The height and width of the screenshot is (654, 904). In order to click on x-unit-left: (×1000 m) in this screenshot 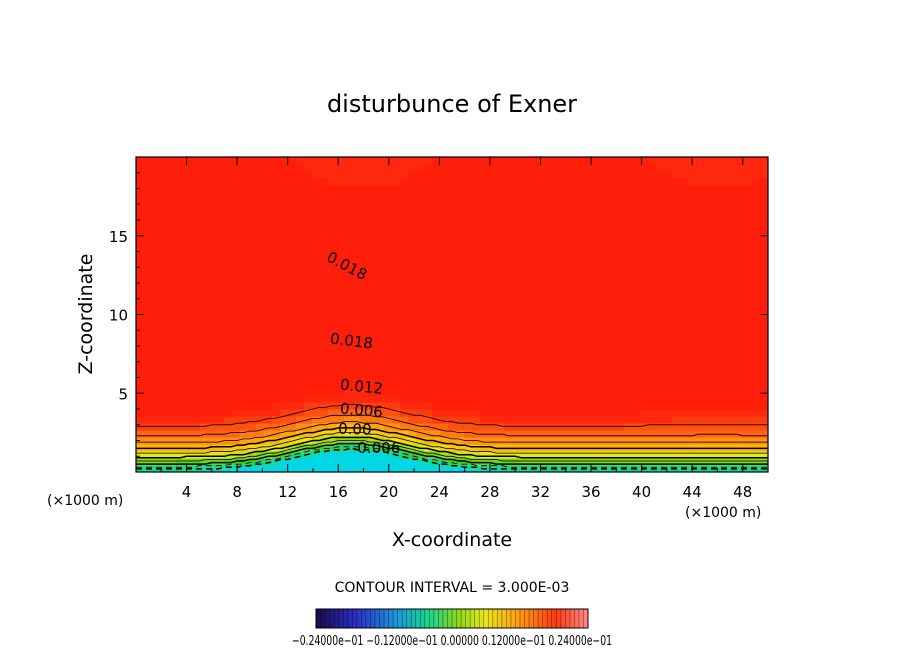, I will do `click(85, 501)`.